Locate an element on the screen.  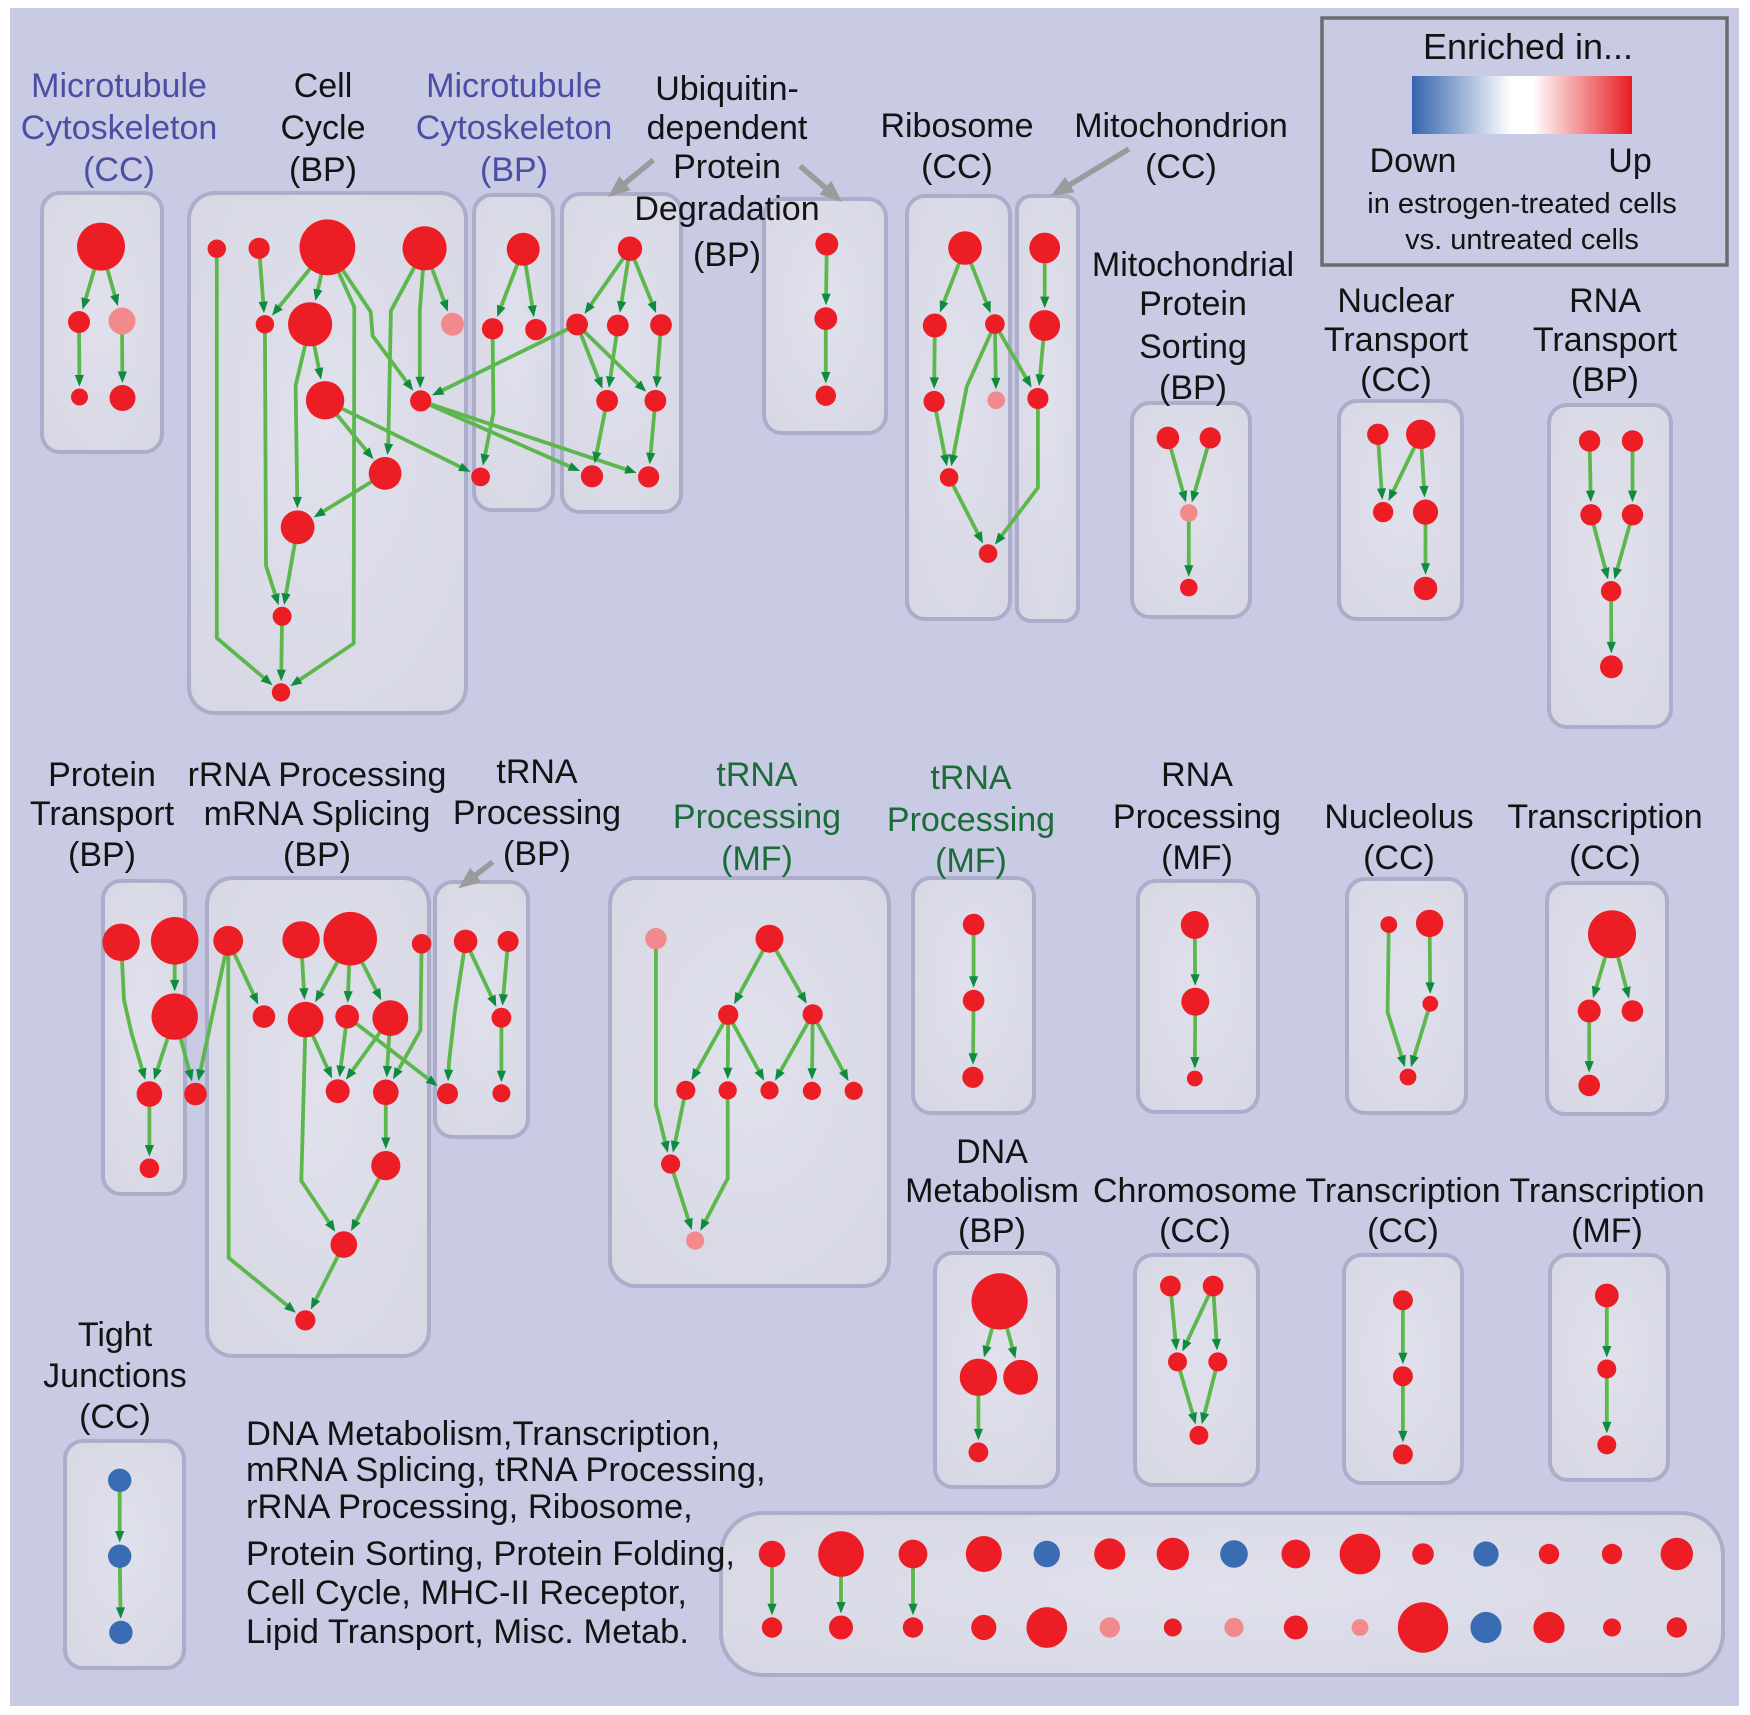
svg-text: Ribosome is located at coordinates (956, 126).